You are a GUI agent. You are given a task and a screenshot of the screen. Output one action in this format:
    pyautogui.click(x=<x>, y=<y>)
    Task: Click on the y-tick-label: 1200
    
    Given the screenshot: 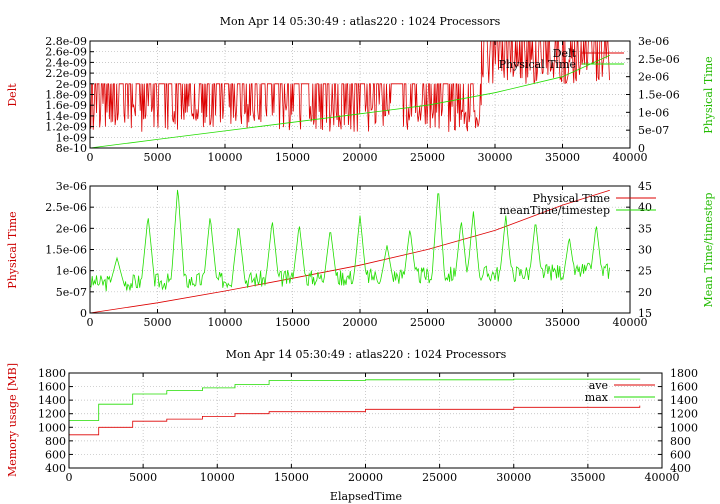 What is the action you would take?
    pyautogui.click(x=52, y=414)
    